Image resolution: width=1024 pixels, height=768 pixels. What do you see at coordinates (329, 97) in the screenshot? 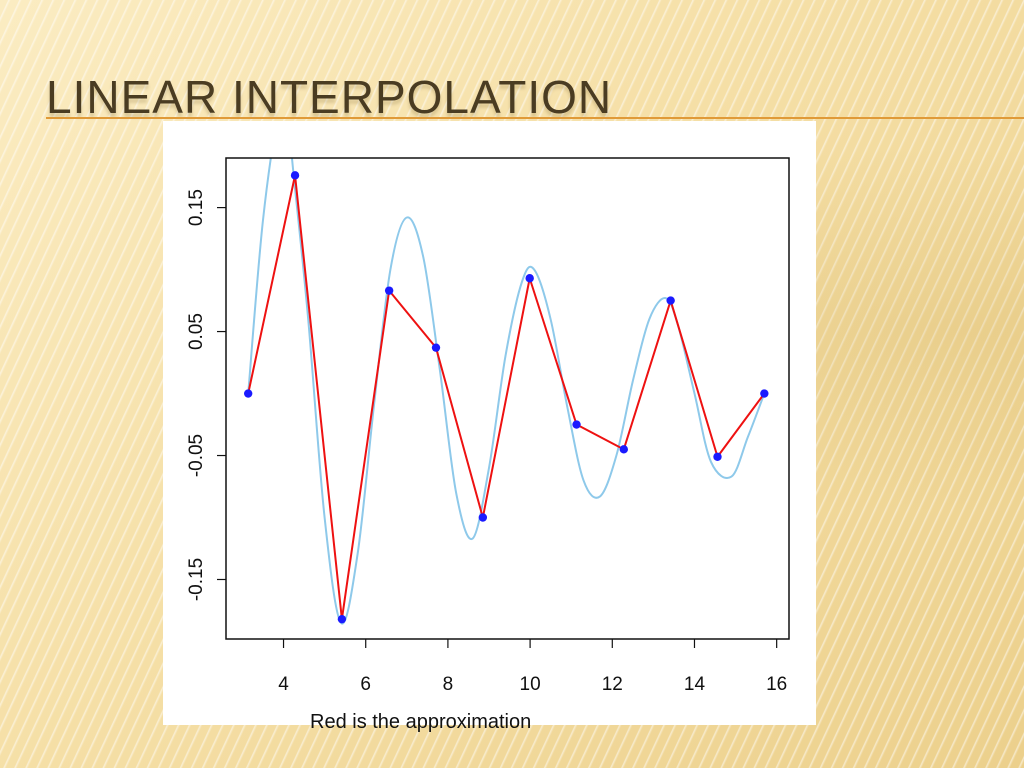
I see `slide-title: LINEAR INTERPOLATION` at bounding box center [329, 97].